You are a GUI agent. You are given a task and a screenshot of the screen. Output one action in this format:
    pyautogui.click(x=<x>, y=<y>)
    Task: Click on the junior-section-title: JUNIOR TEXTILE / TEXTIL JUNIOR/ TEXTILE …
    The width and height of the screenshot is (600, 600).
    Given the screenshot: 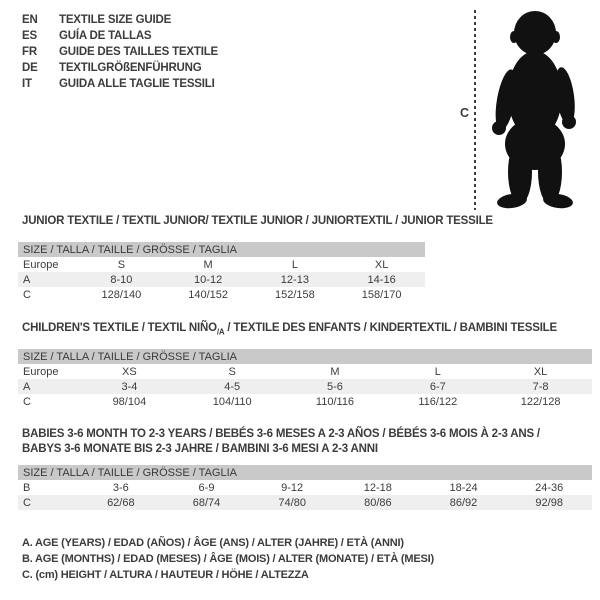 What is the action you would take?
    pyautogui.click(x=257, y=221)
    